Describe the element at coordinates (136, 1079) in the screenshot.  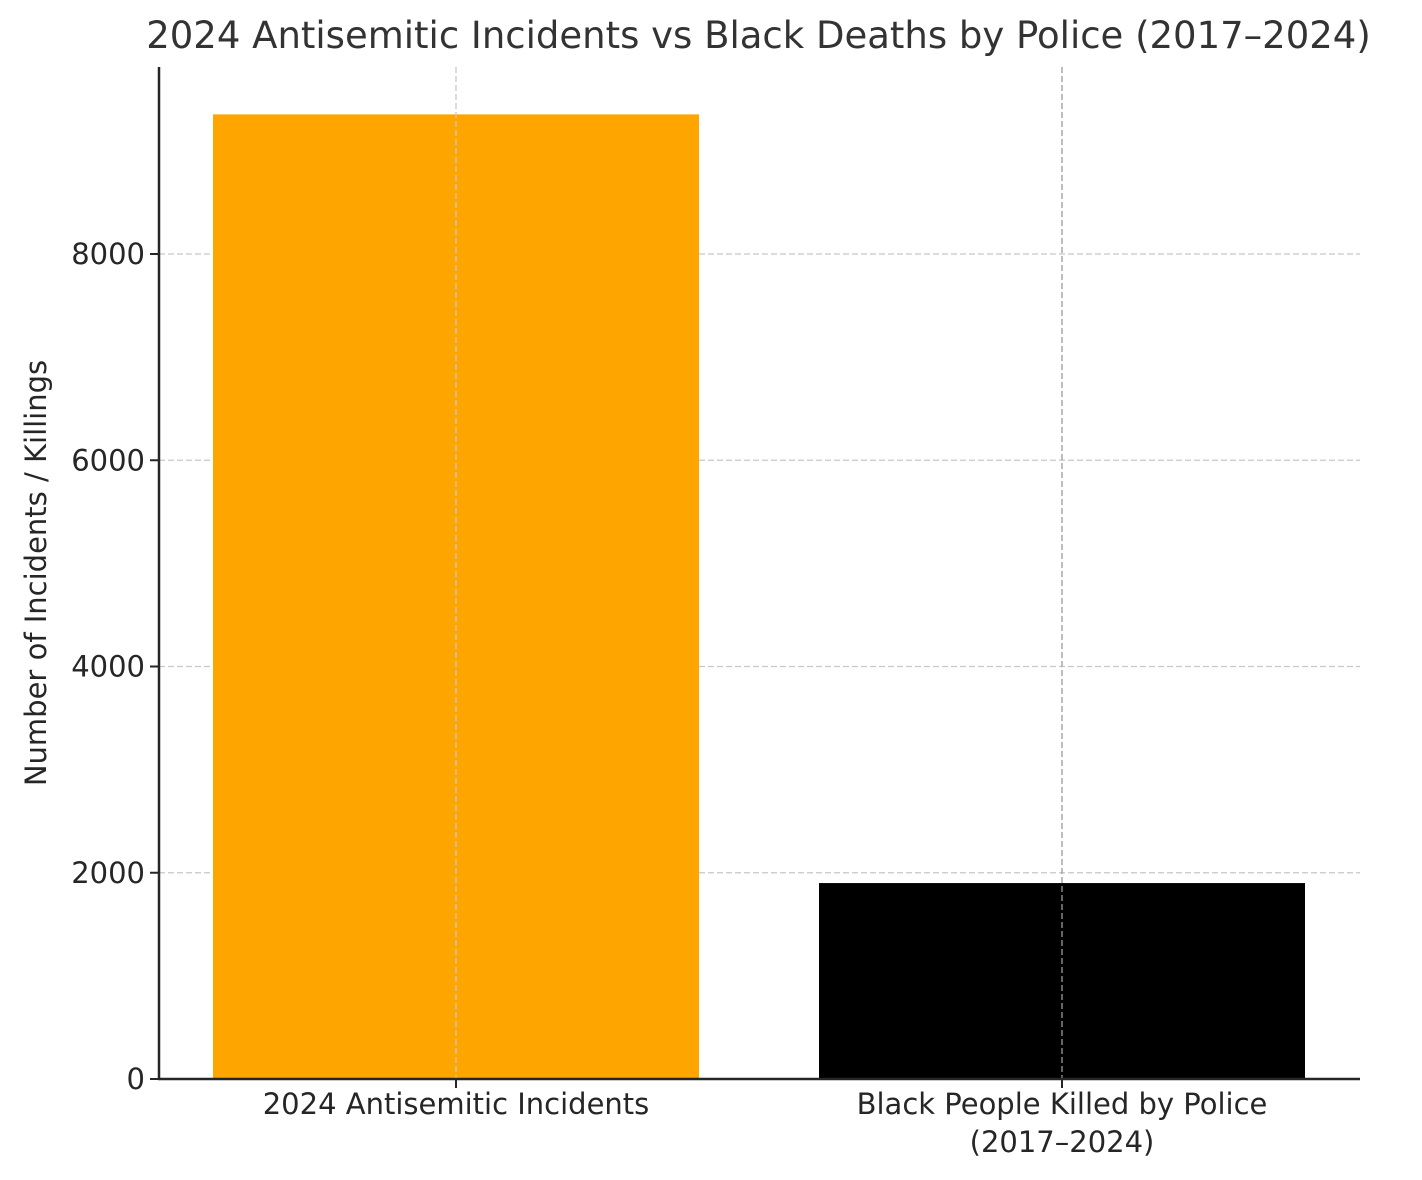
I see `y-tick-label: 0` at that location.